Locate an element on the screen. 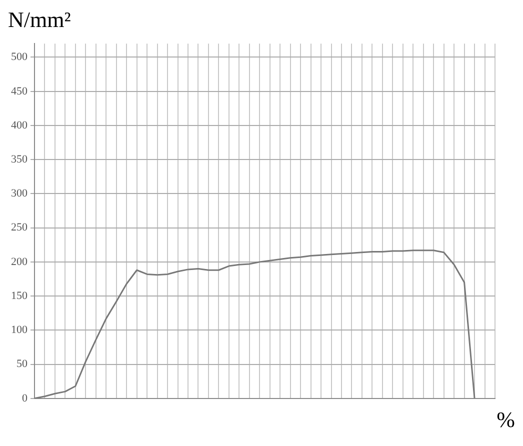 This screenshot has height=446, width=523. x-axis-title: % is located at coordinates (505, 419).